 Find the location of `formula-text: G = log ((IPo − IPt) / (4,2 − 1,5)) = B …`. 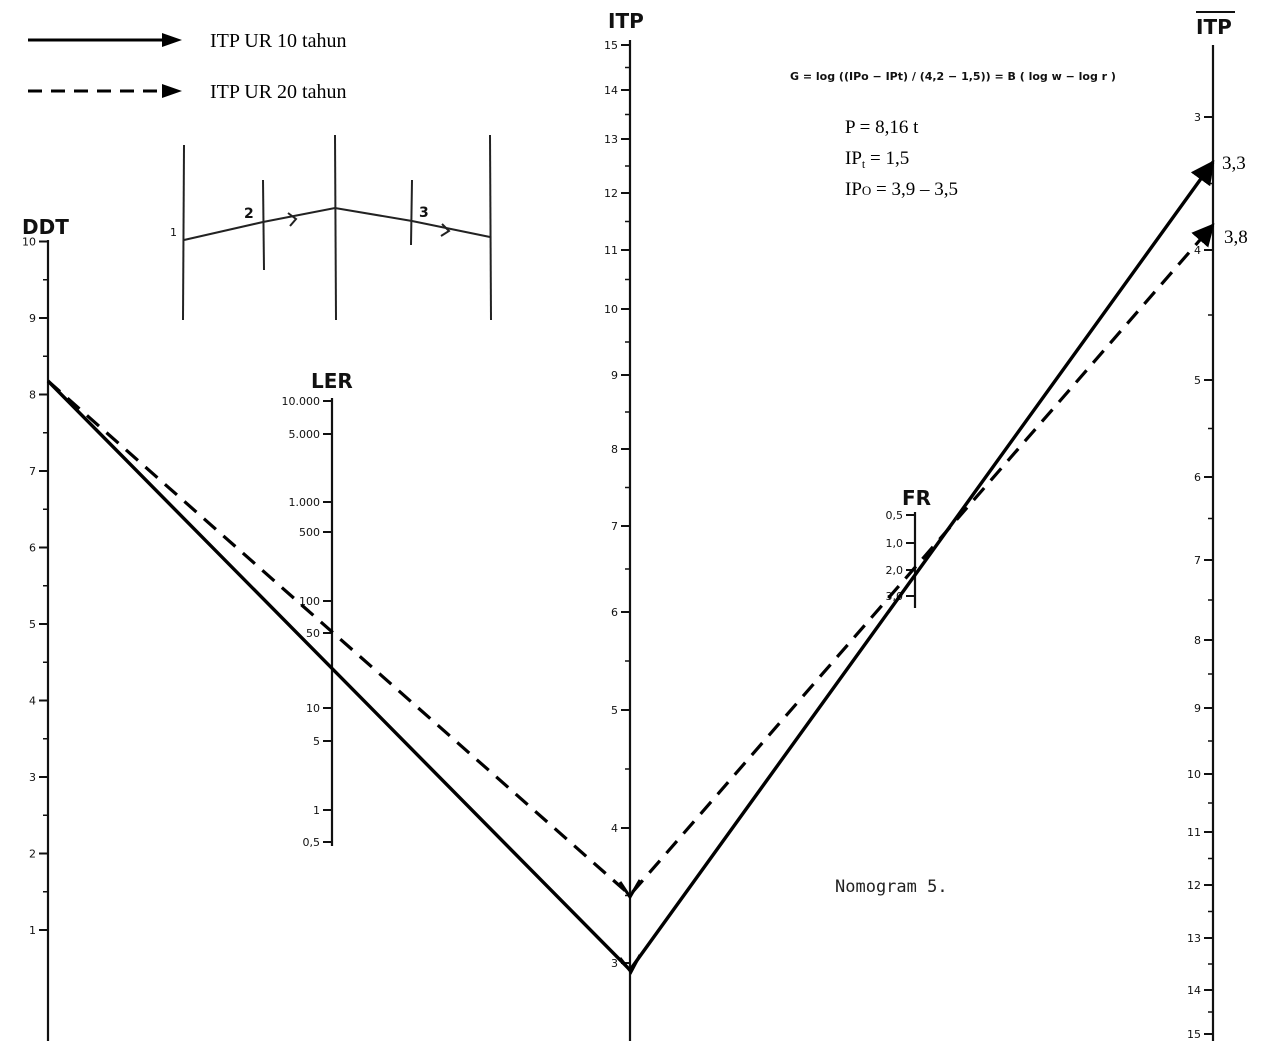

formula-text: G = log ((IPo − IPt) / (4,2 − 1,5)) = B … is located at coordinates (953, 76).